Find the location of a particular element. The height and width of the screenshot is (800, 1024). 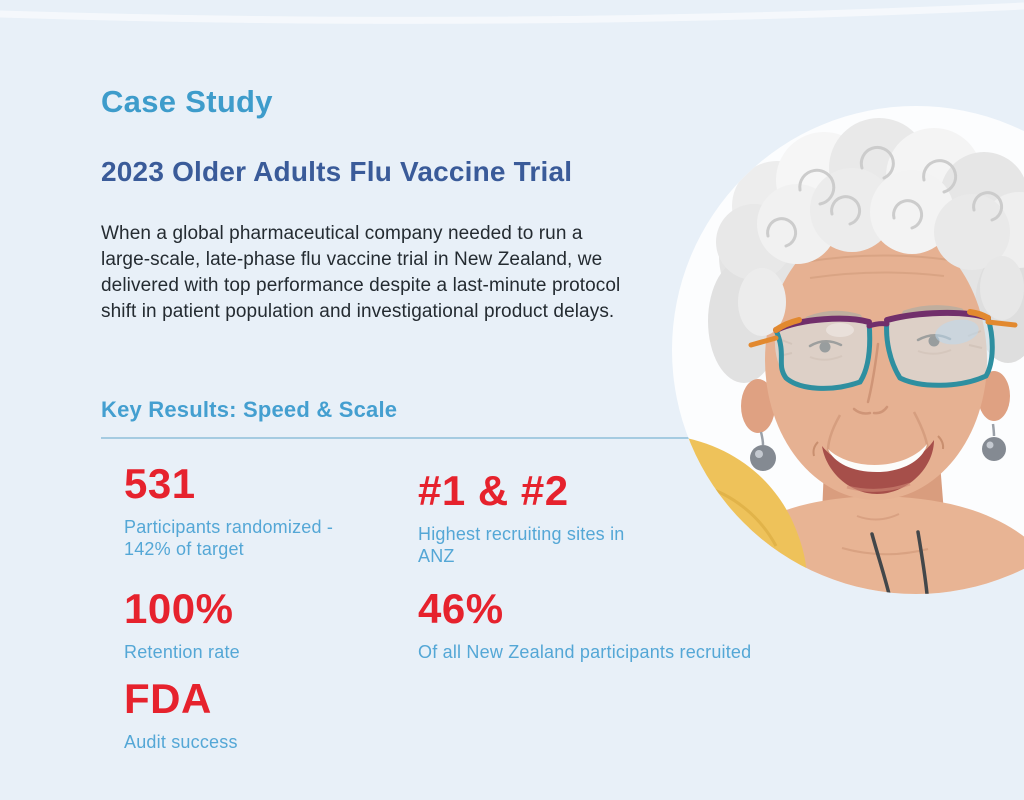

stat-value: #1 & #2 is located at coordinates (493, 490).